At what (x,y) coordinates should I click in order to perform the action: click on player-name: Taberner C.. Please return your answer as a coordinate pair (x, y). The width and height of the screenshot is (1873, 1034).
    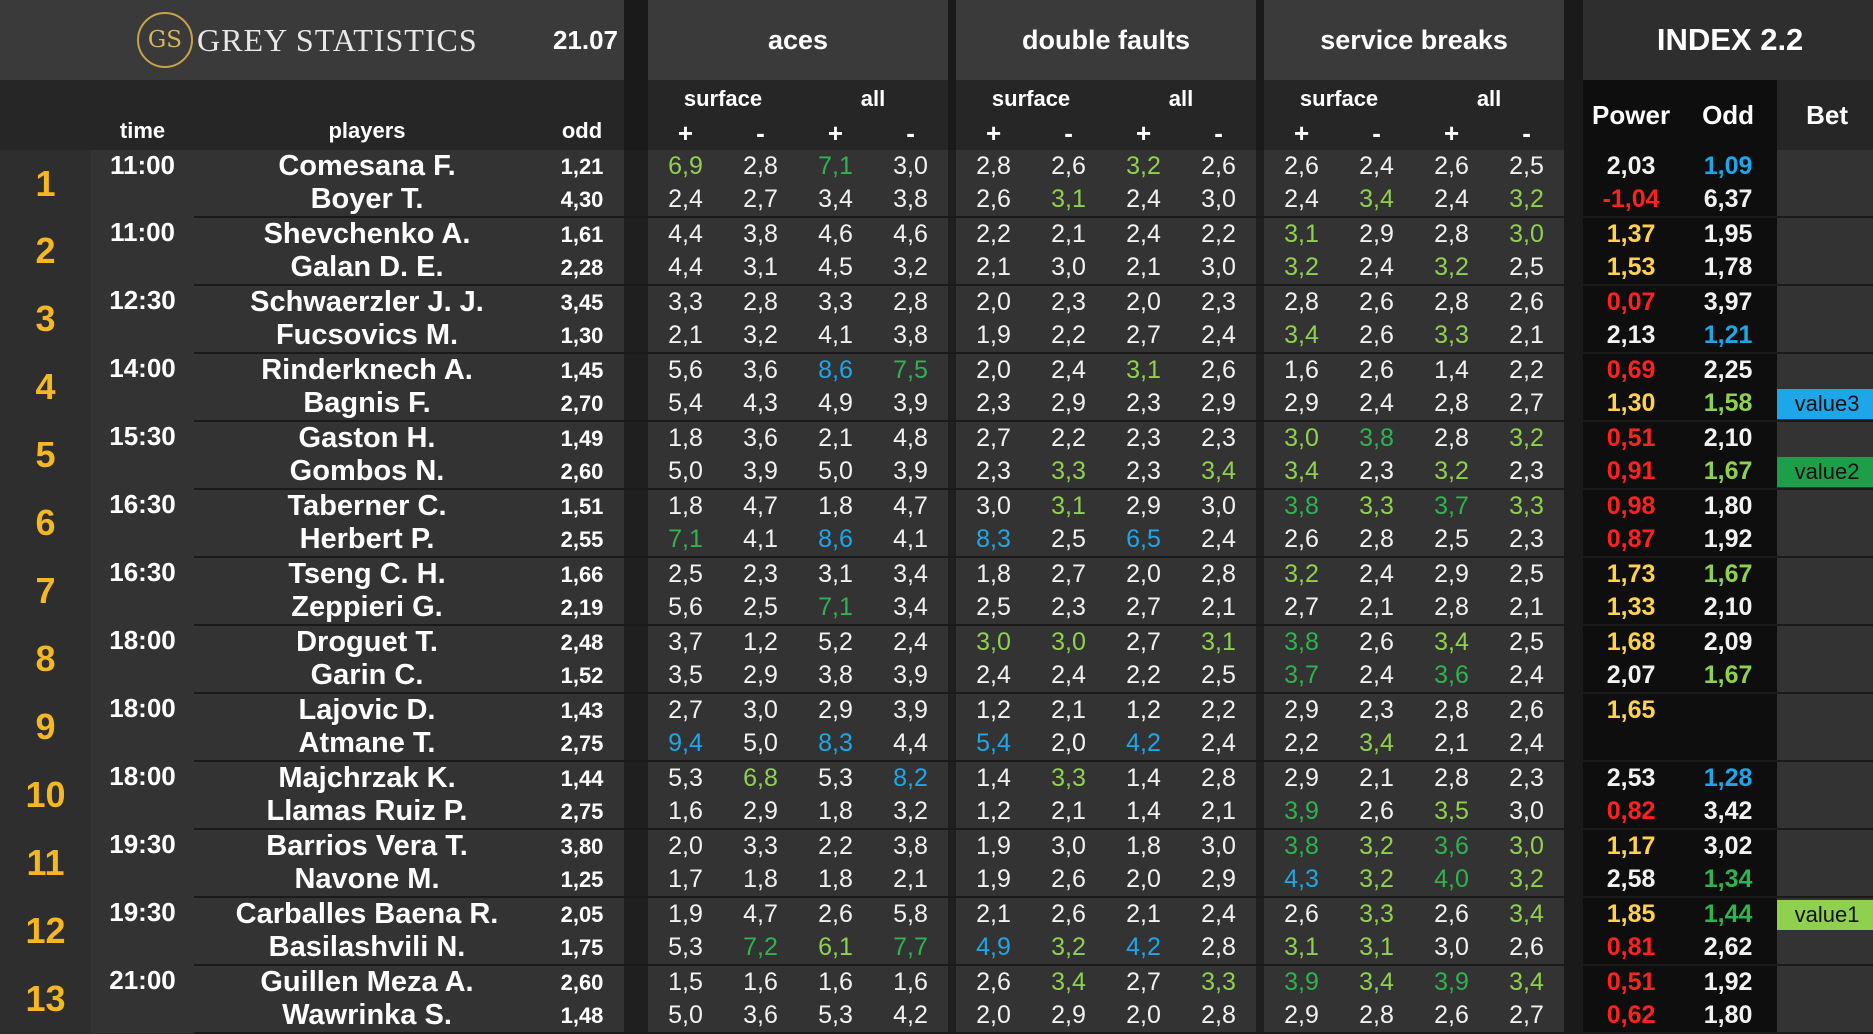
    Looking at the image, I should click on (367, 506).